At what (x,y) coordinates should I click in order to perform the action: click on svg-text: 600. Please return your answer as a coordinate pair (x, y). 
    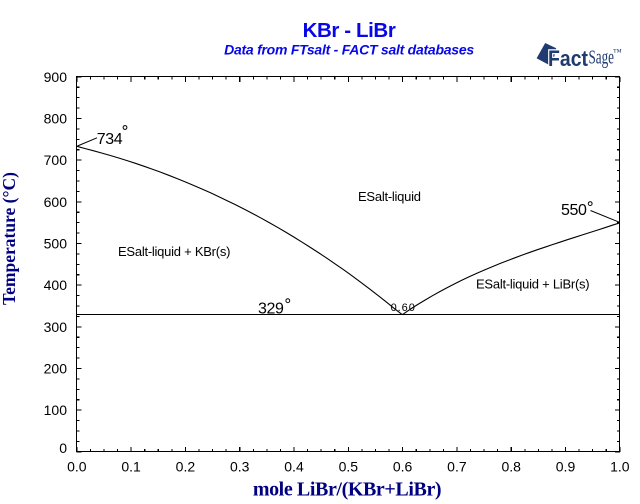
    Looking at the image, I should click on (56, 202).